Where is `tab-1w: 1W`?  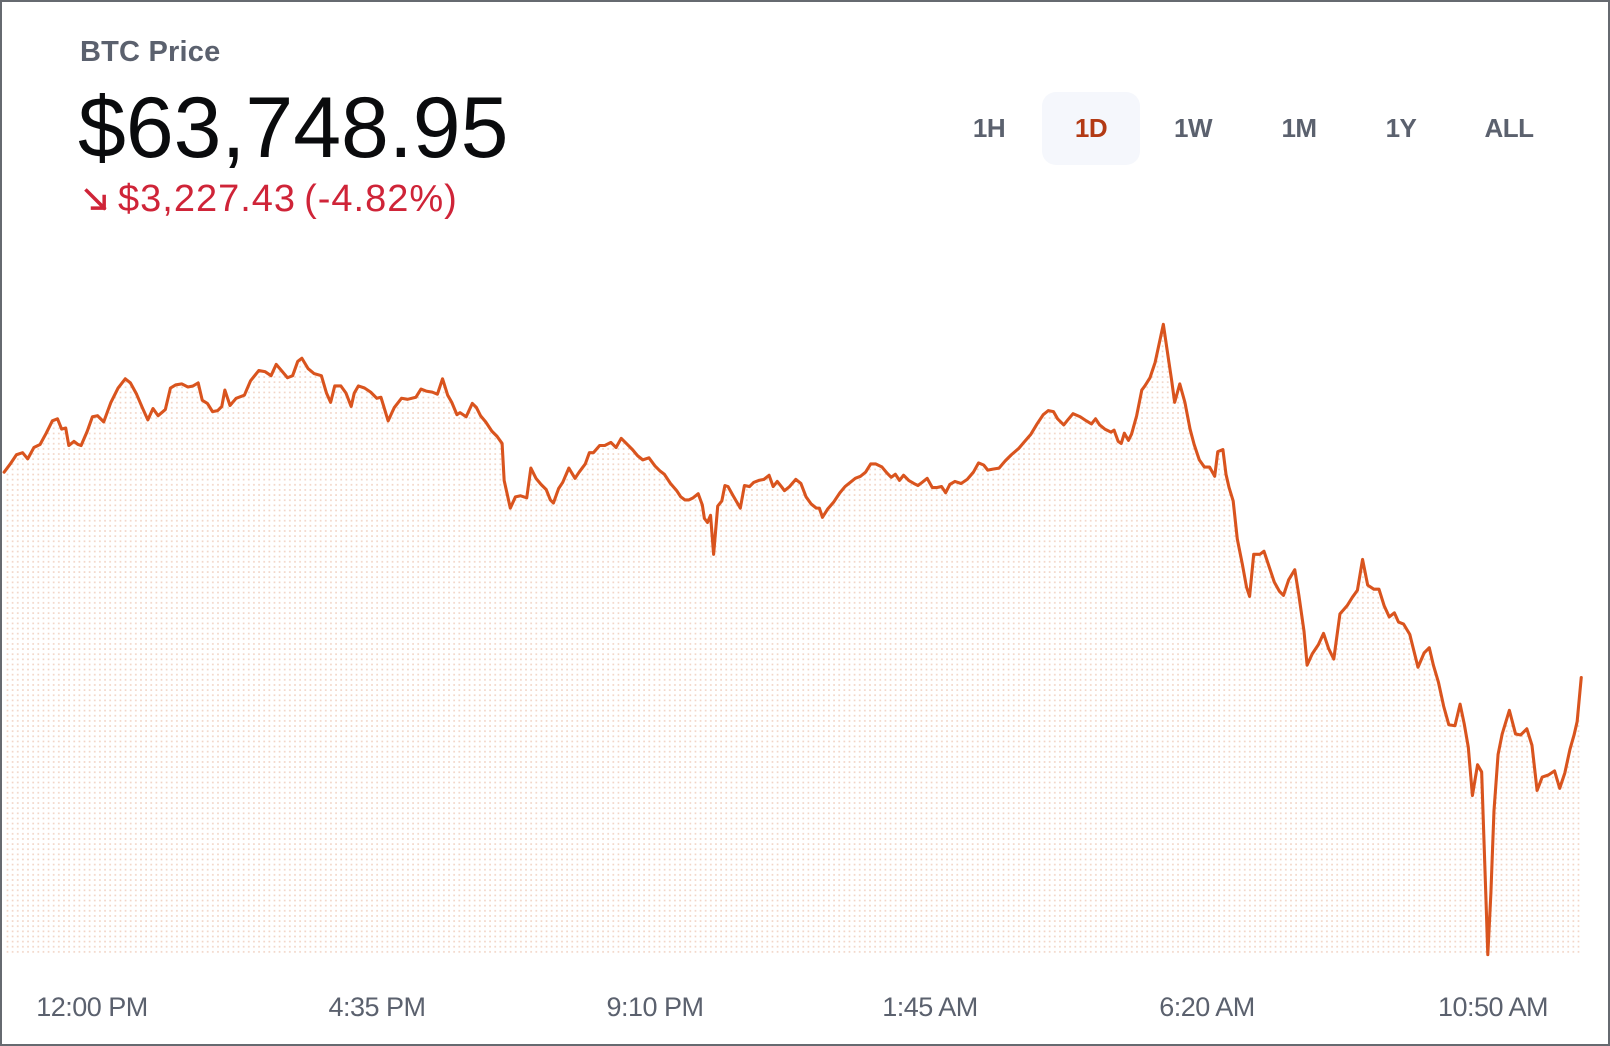 tab-1w: 1W is located at coordinates (1193, 128).